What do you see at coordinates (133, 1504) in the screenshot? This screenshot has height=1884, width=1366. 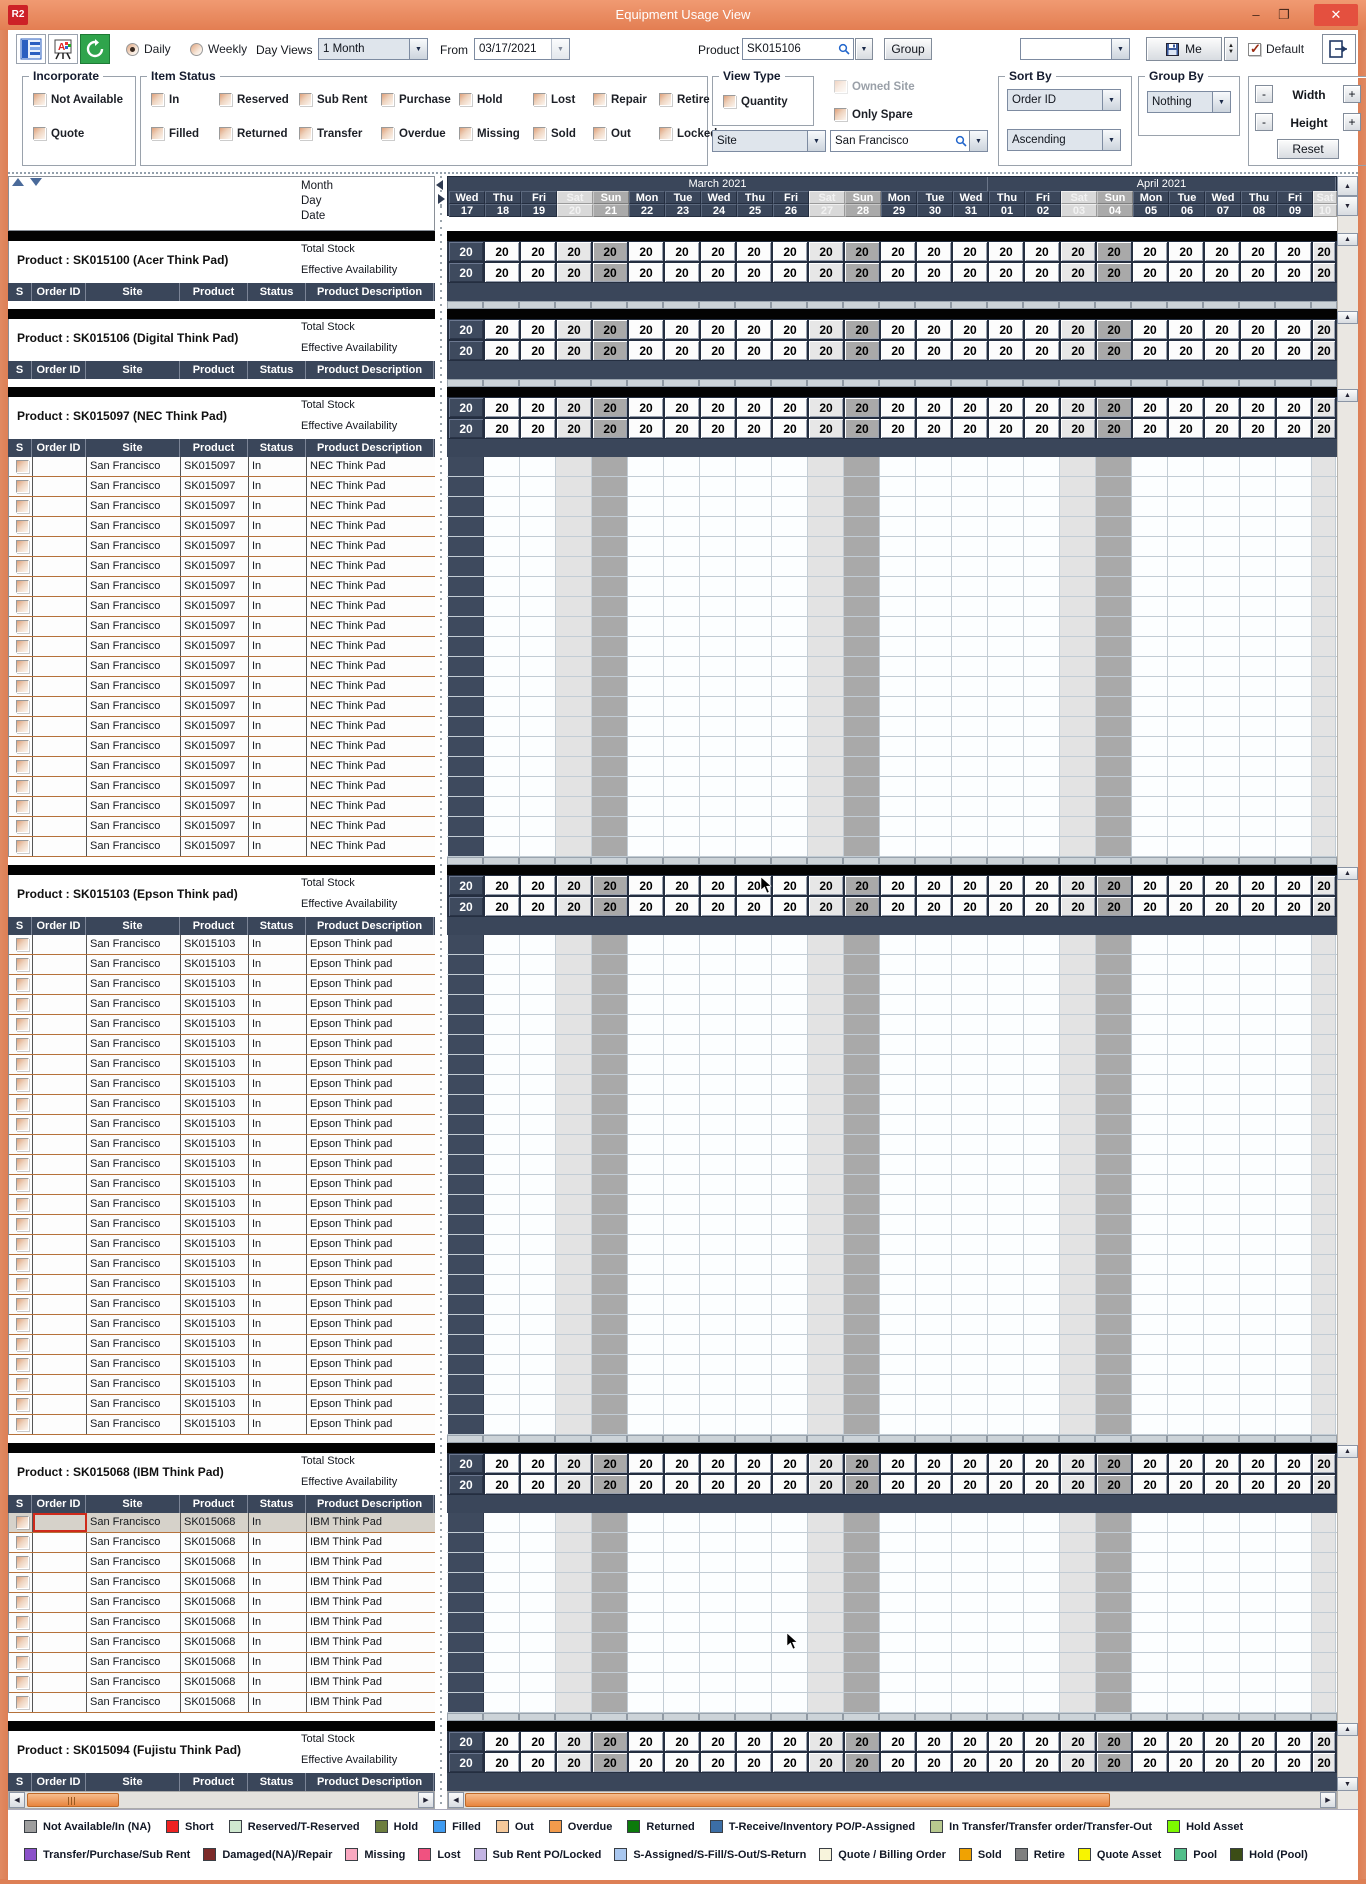 I see `column-header-site: Site` at bounding box center [133, 1504].